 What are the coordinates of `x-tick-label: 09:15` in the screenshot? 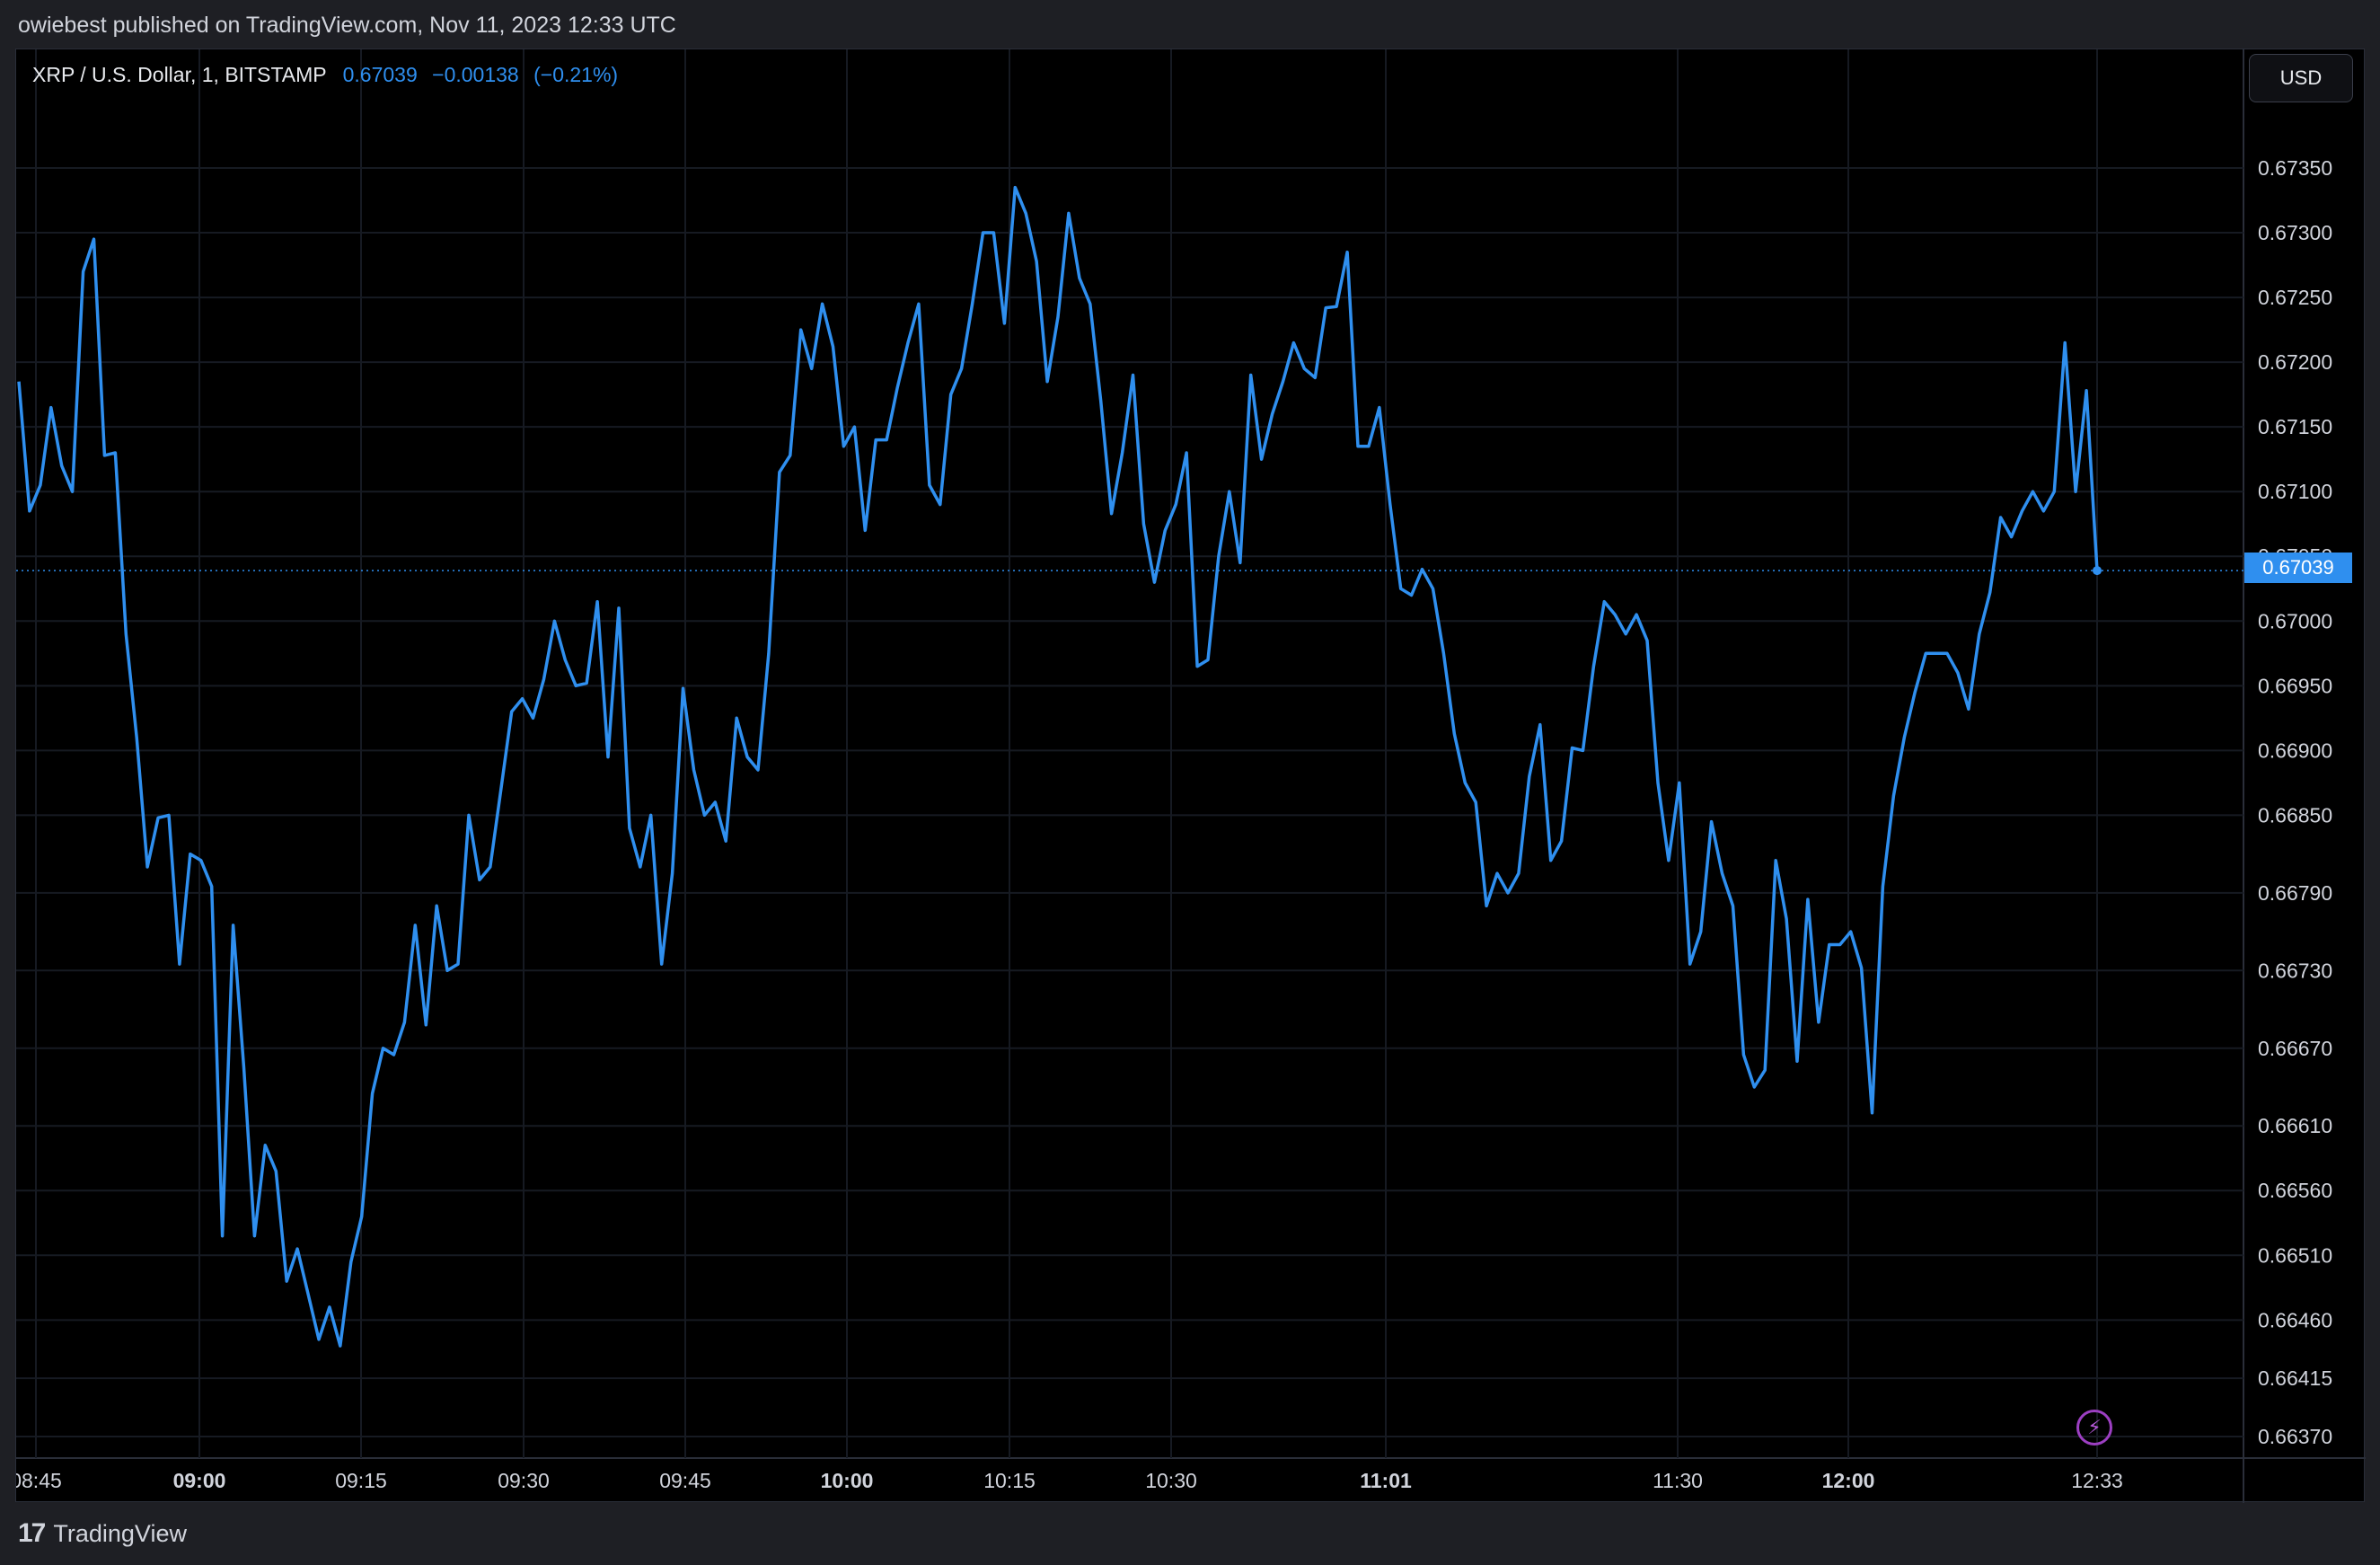 It's located at (361, 1480).